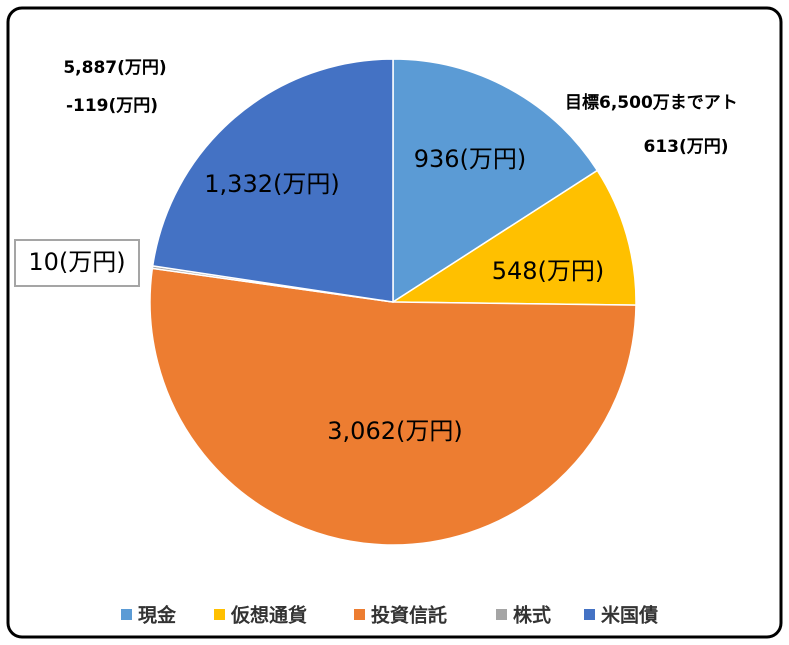  What do you see at coordinates (394, 431) in the screenshot?
I see `data-label: 3,062(万円)` at bounding box center [394, 431].